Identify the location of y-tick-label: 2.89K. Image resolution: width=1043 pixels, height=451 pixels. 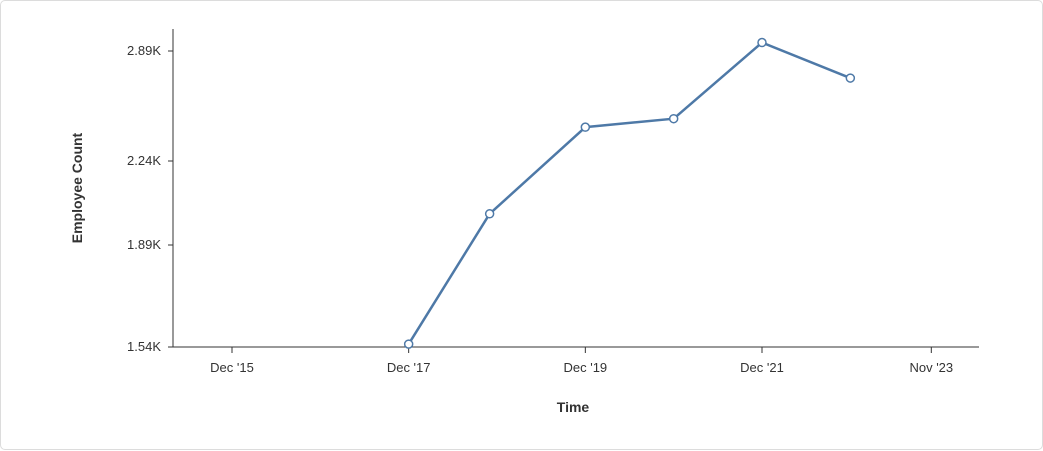
(144, 50).